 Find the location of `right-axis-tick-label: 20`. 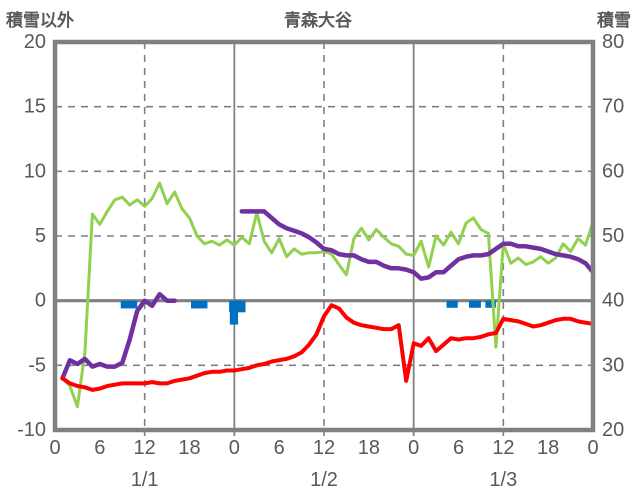

right-axis-tick-label: 20 is located at coordinates (613, 430).